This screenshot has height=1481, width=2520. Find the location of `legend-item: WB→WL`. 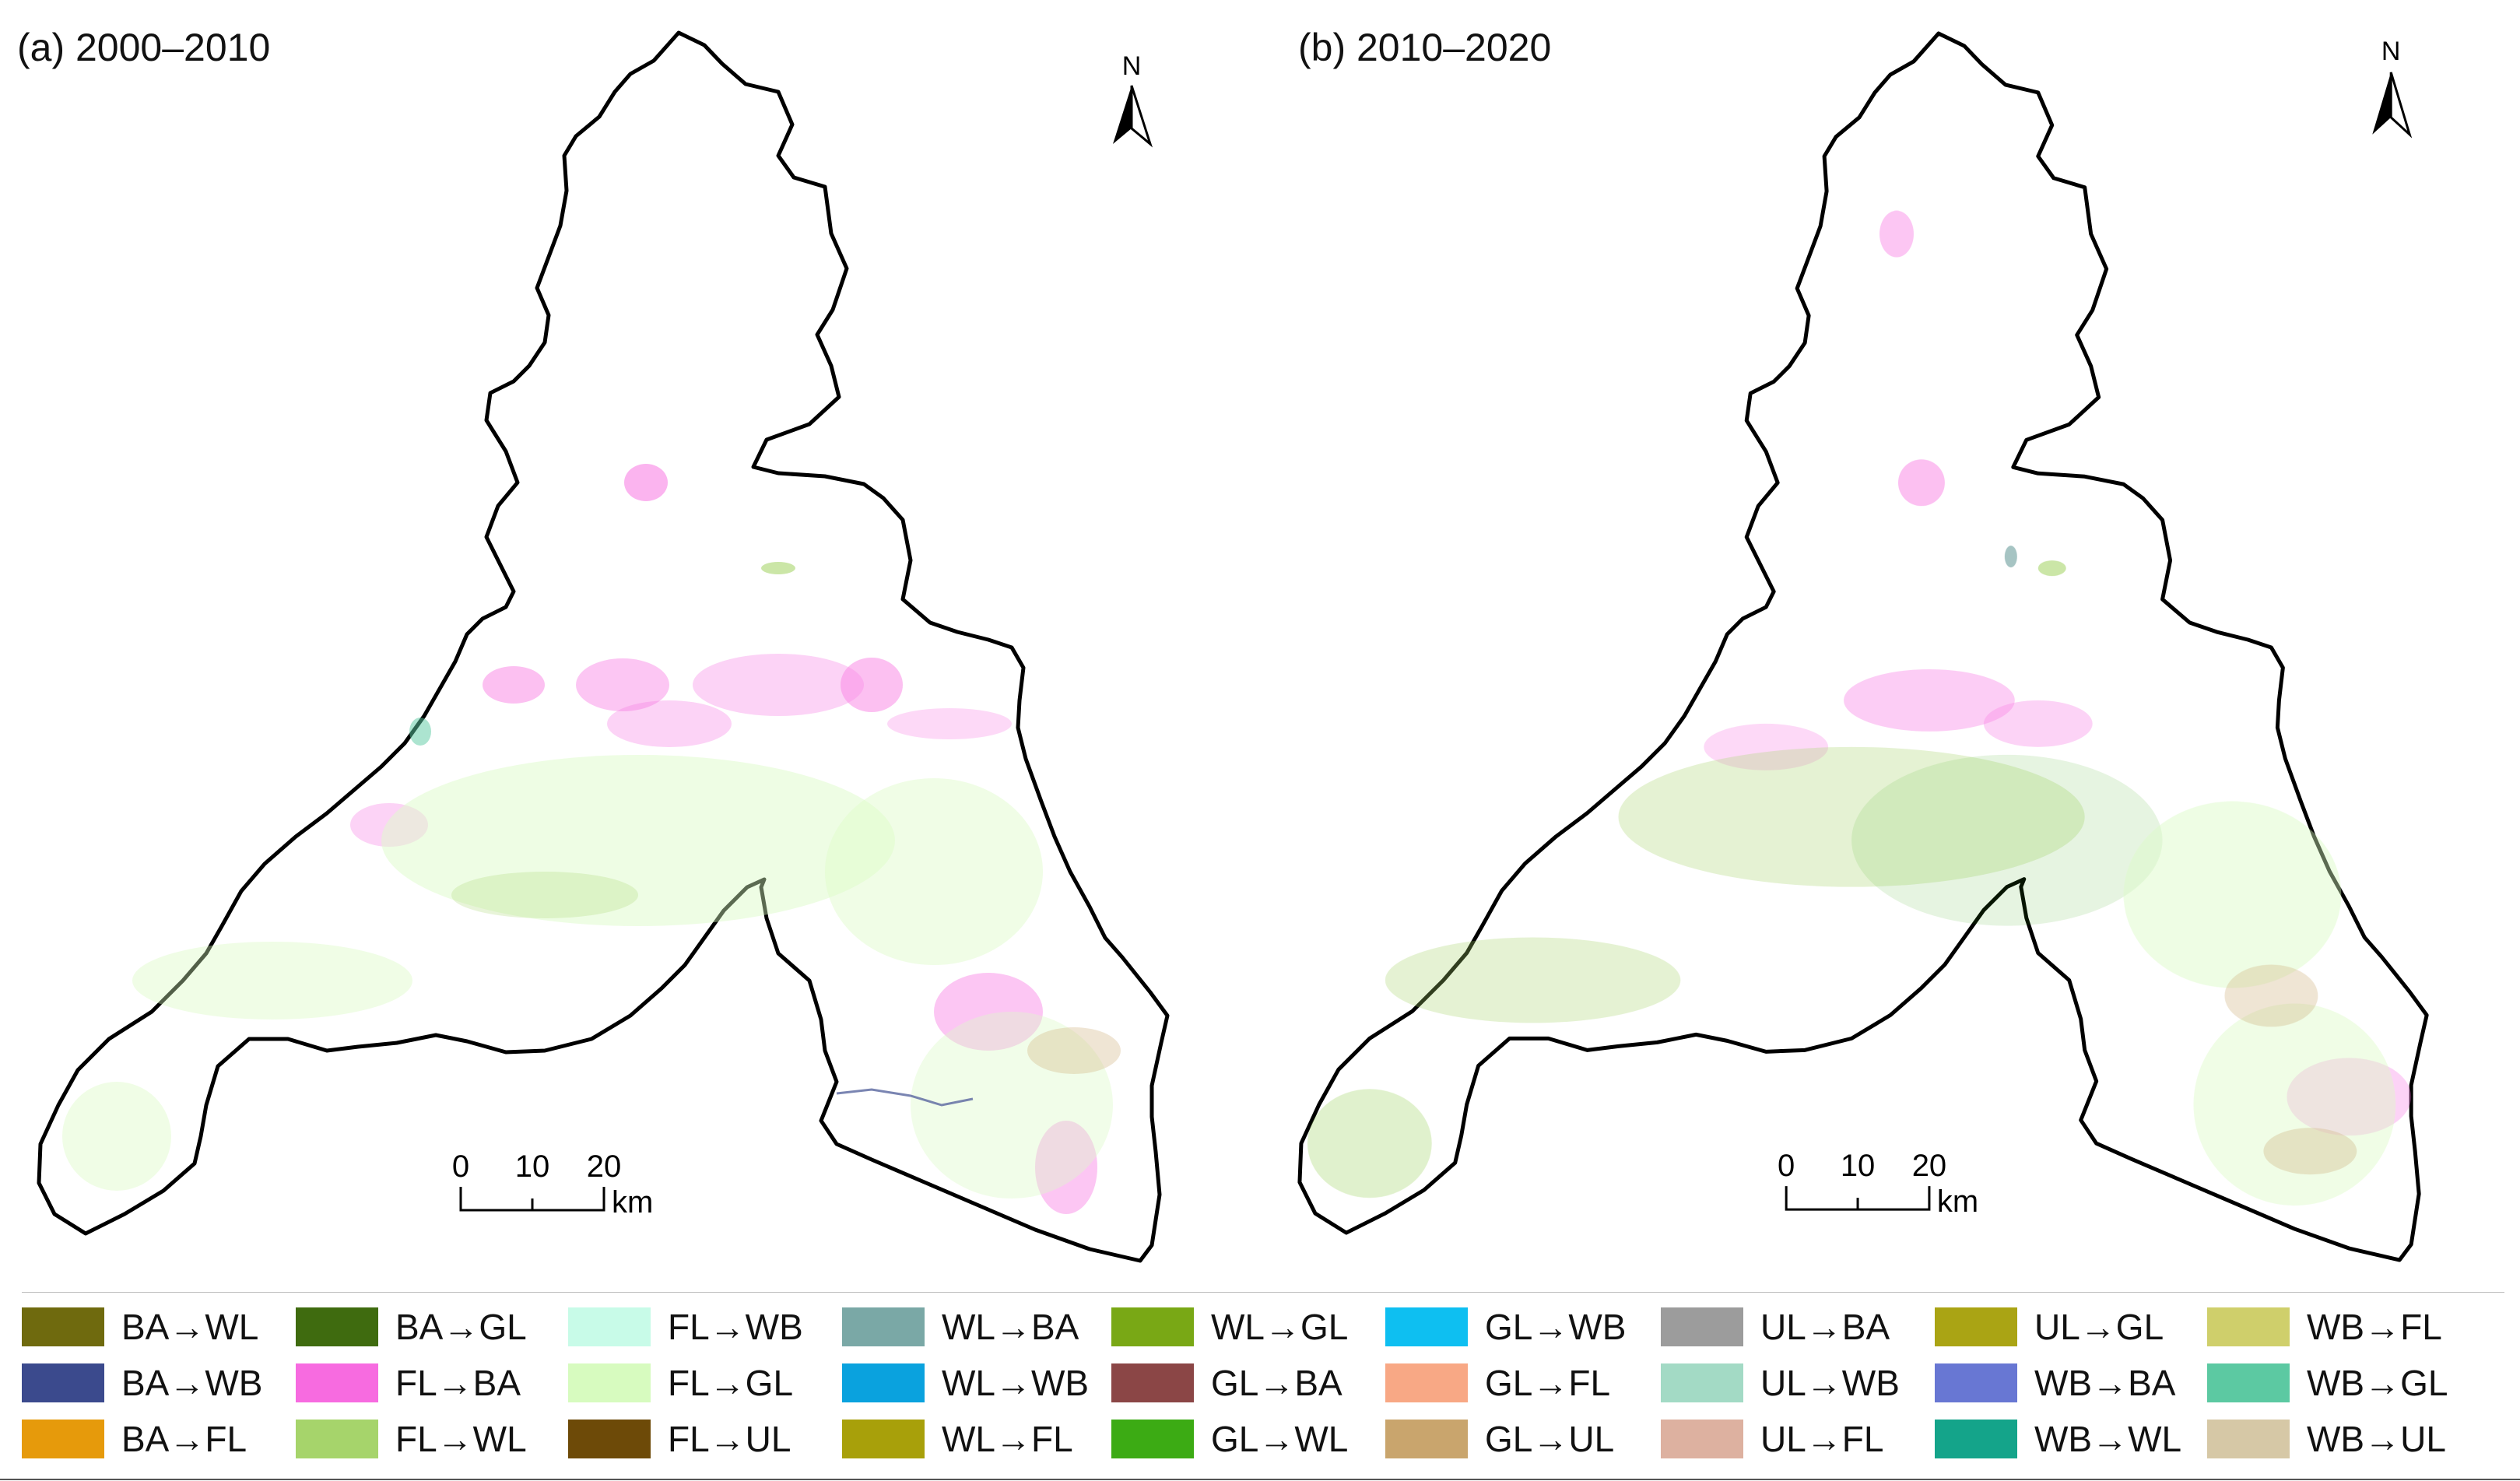

legend-item: WB→WL is located at coordinates (2058, 1439).